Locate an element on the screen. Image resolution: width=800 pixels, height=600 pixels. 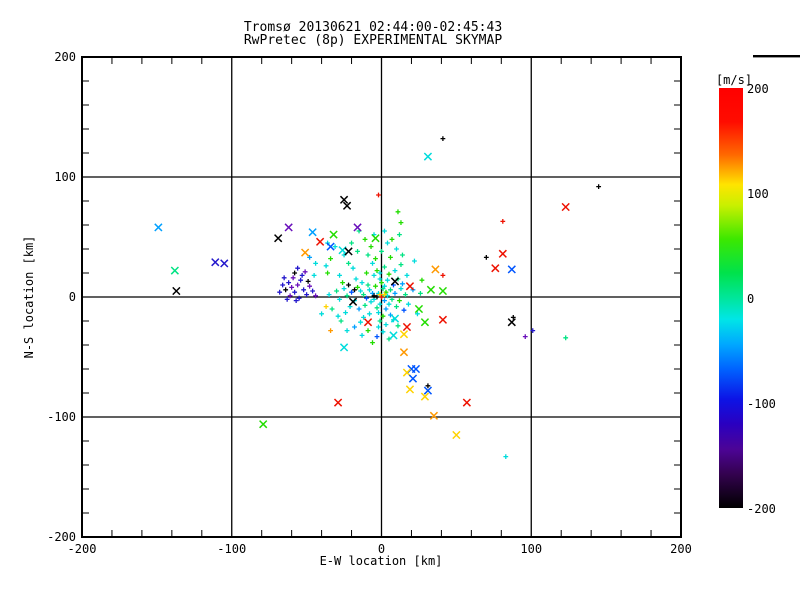
colorbar-tick-label: 100 is located at coordinates (758, 194).